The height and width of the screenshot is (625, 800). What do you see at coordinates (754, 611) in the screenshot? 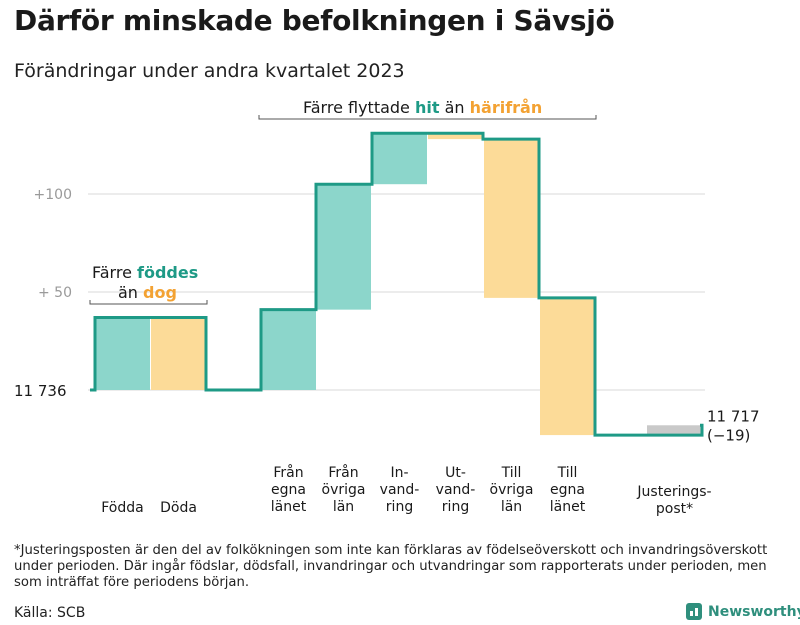
I see `logo-text: Newsworthy` at bounding box center [754, 611].